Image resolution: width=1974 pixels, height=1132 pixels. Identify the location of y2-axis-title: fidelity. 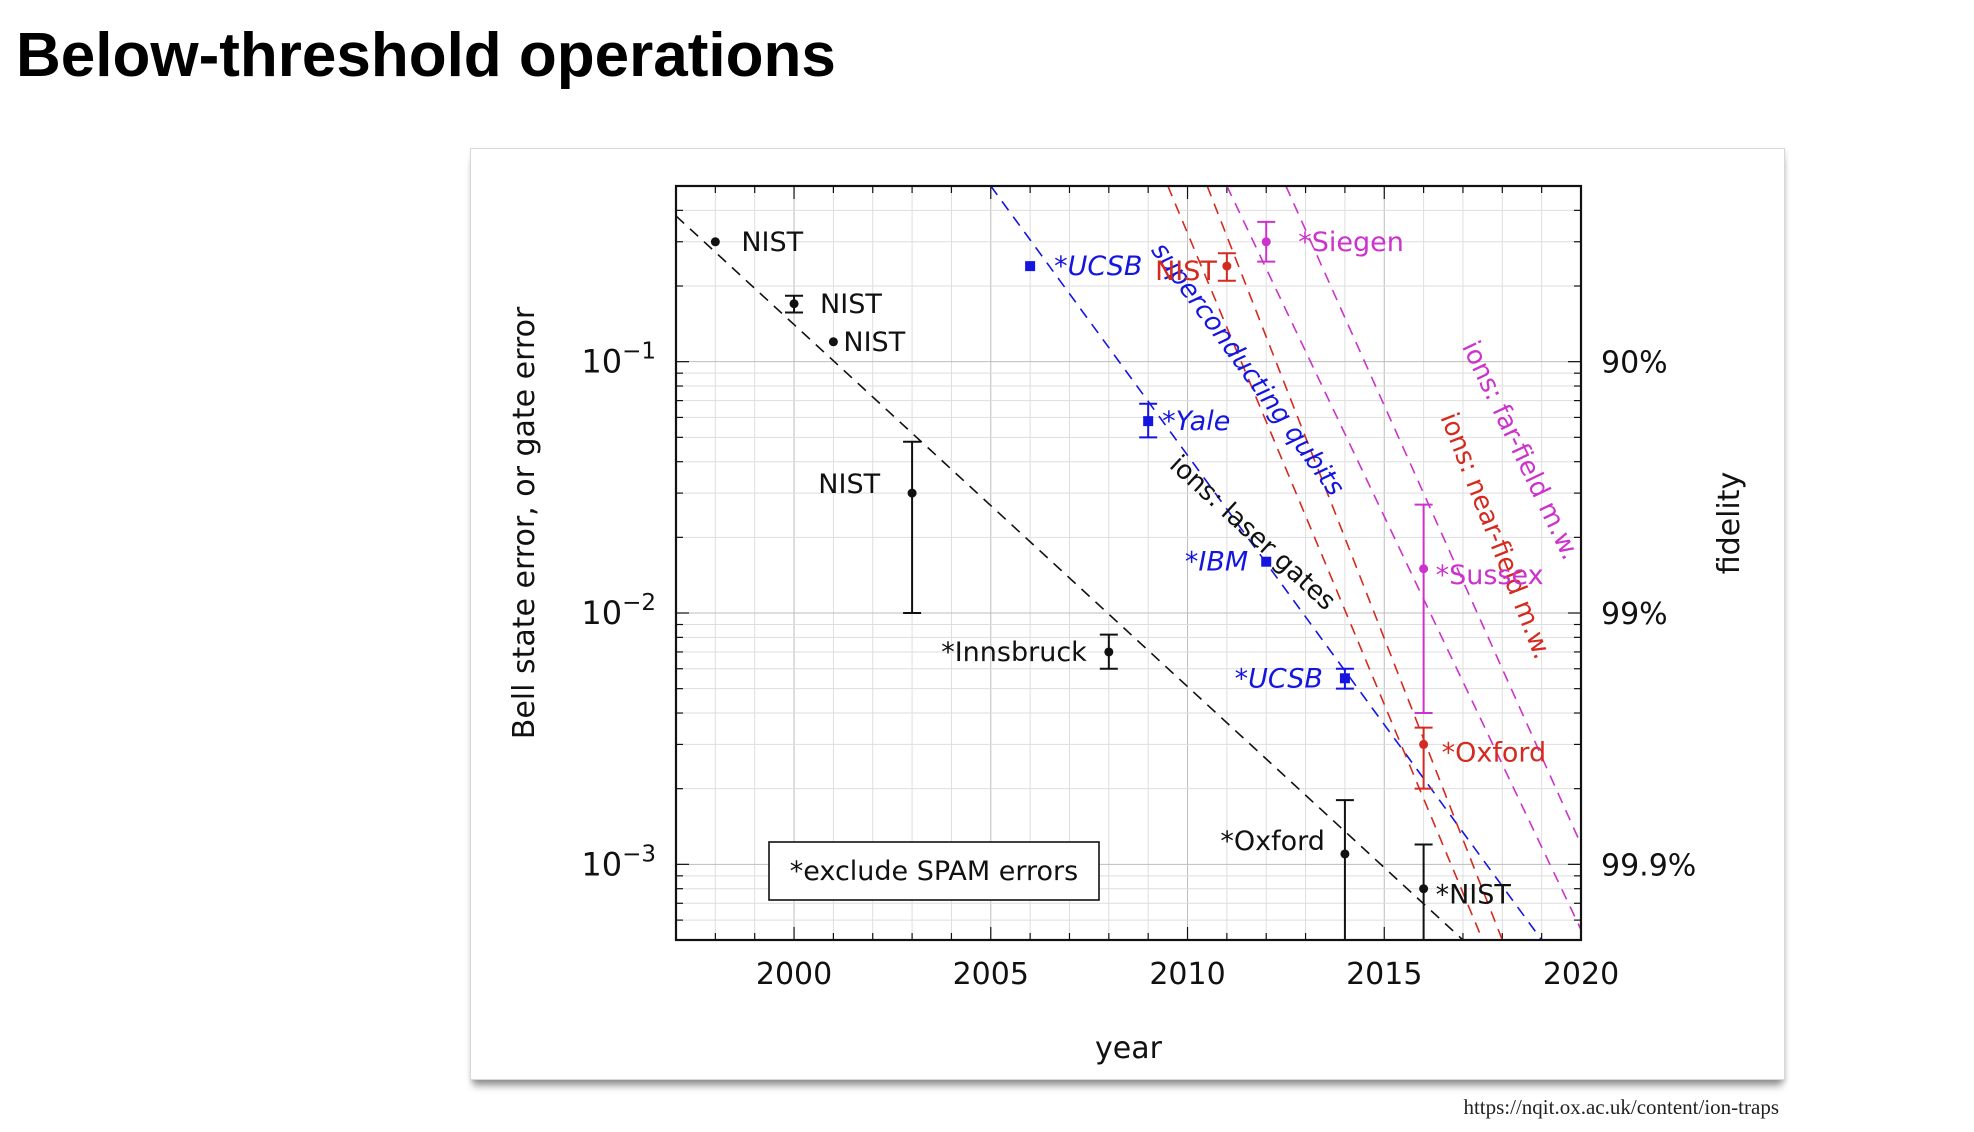
(1729, 523).